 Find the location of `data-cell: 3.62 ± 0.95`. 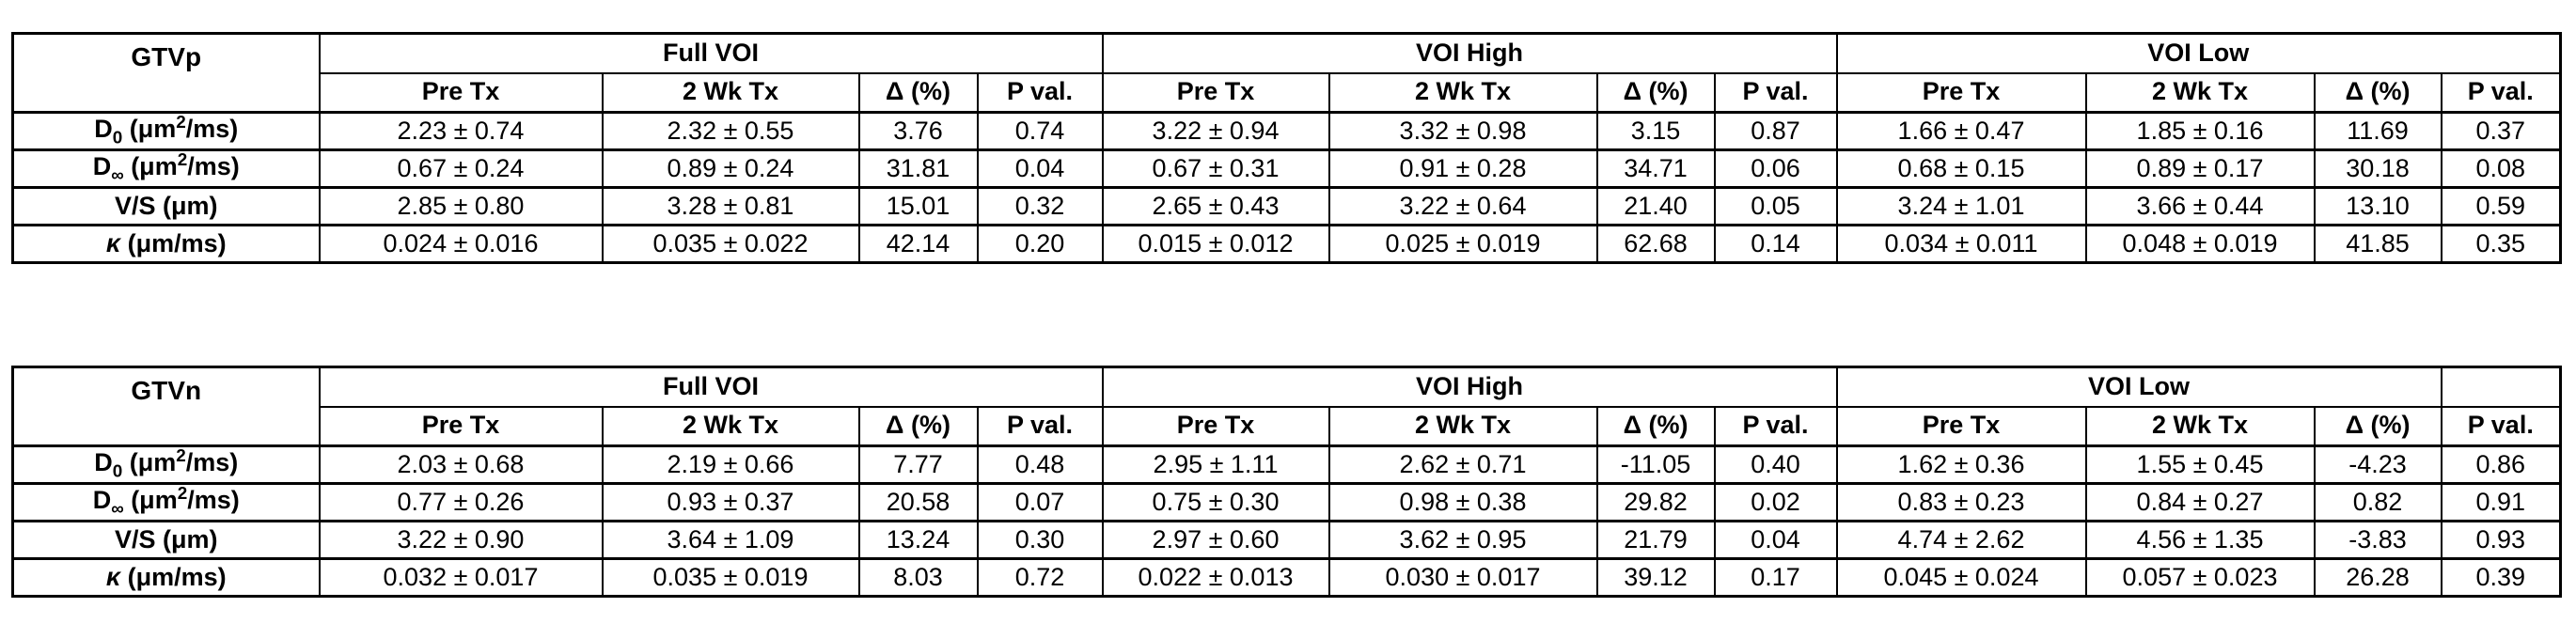

data-cell: 3.62 ± 0.95 is located at coordinates (1463, 540).